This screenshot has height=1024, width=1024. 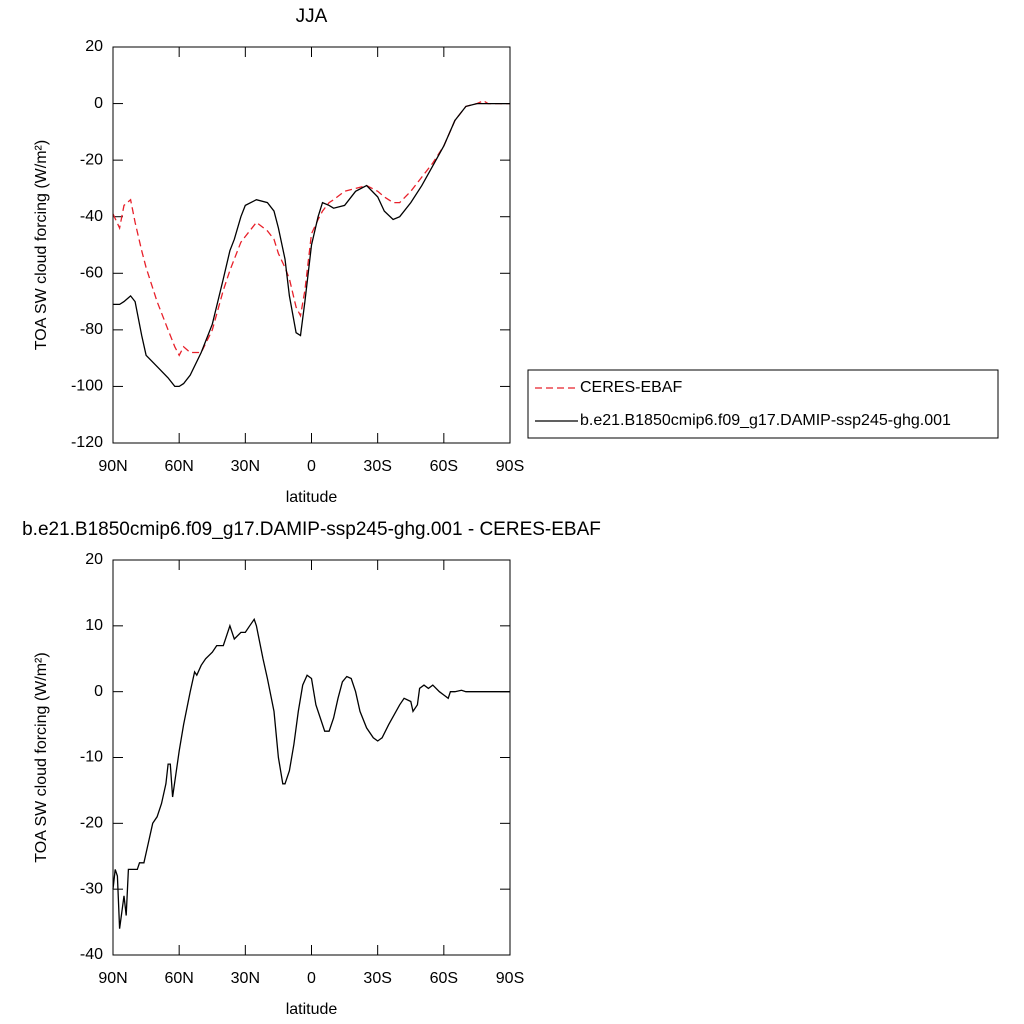 I want to click on y-tick-label: -10, so click(x=91, y=757).